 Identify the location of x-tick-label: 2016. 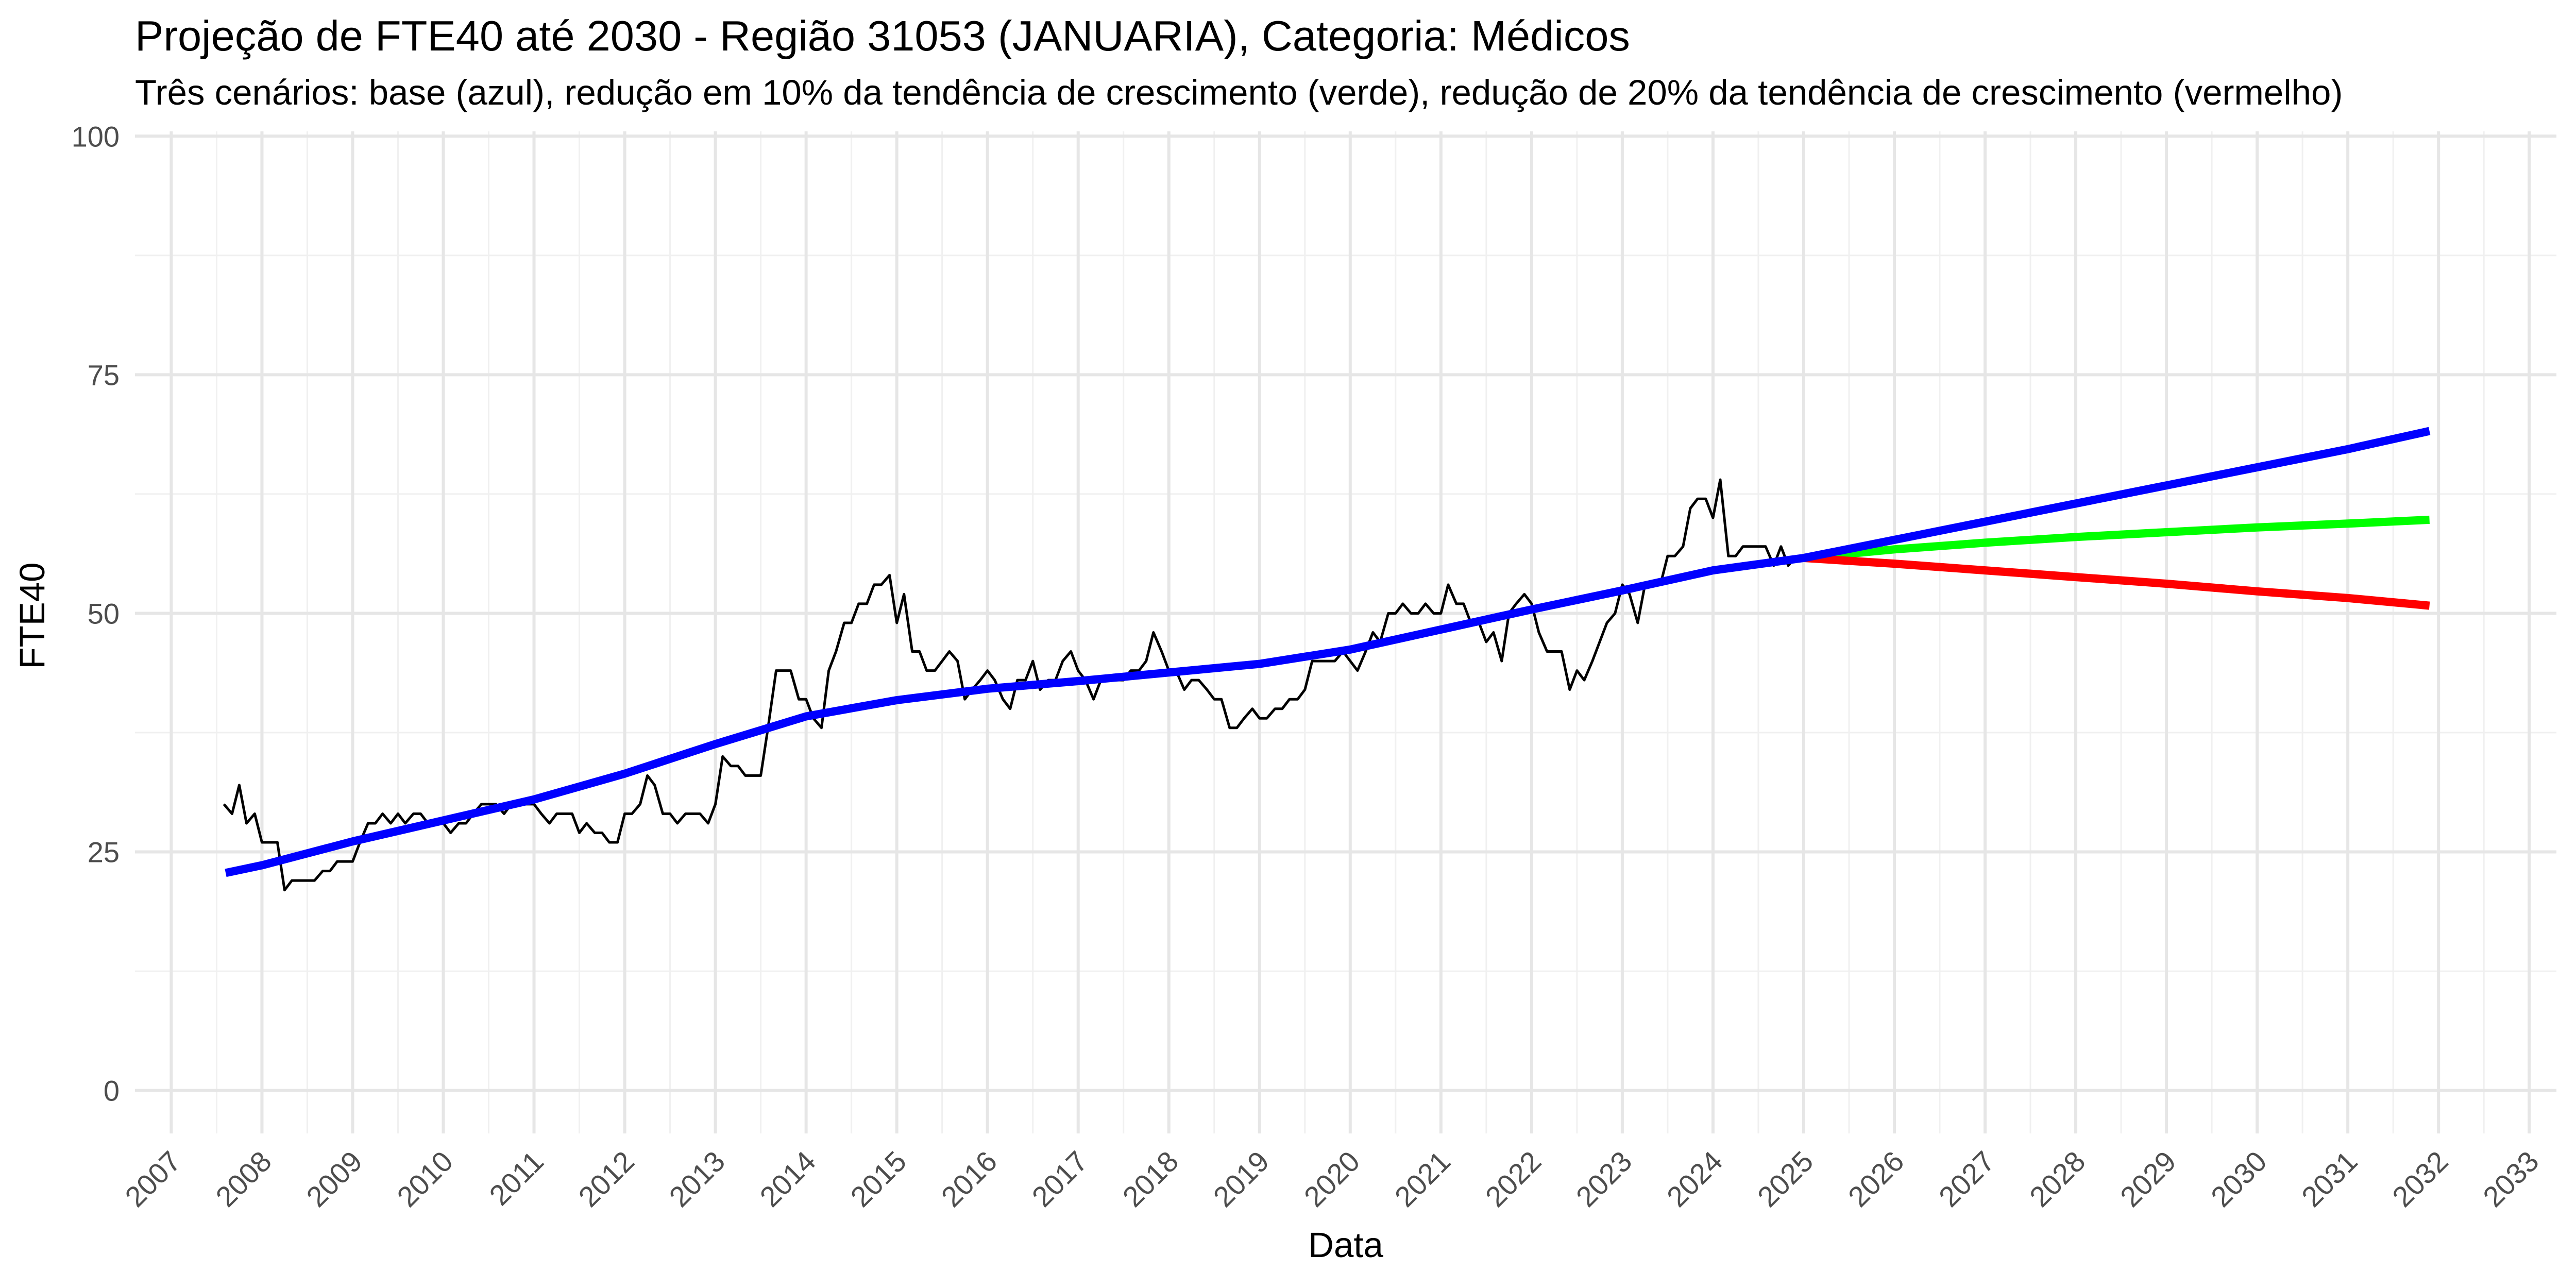
(969, 1179).